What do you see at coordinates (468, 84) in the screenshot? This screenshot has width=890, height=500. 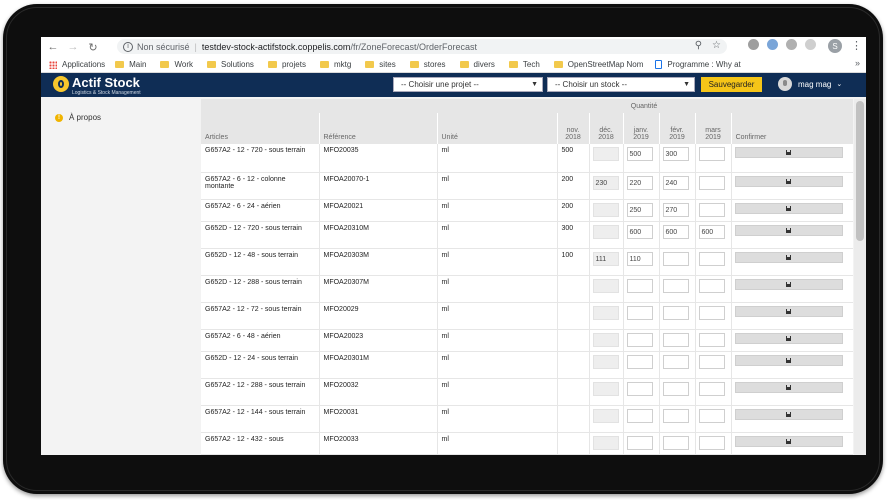 I see `project-select: -- Choisir une projet -- ▼` at bounding box center [468, 84].